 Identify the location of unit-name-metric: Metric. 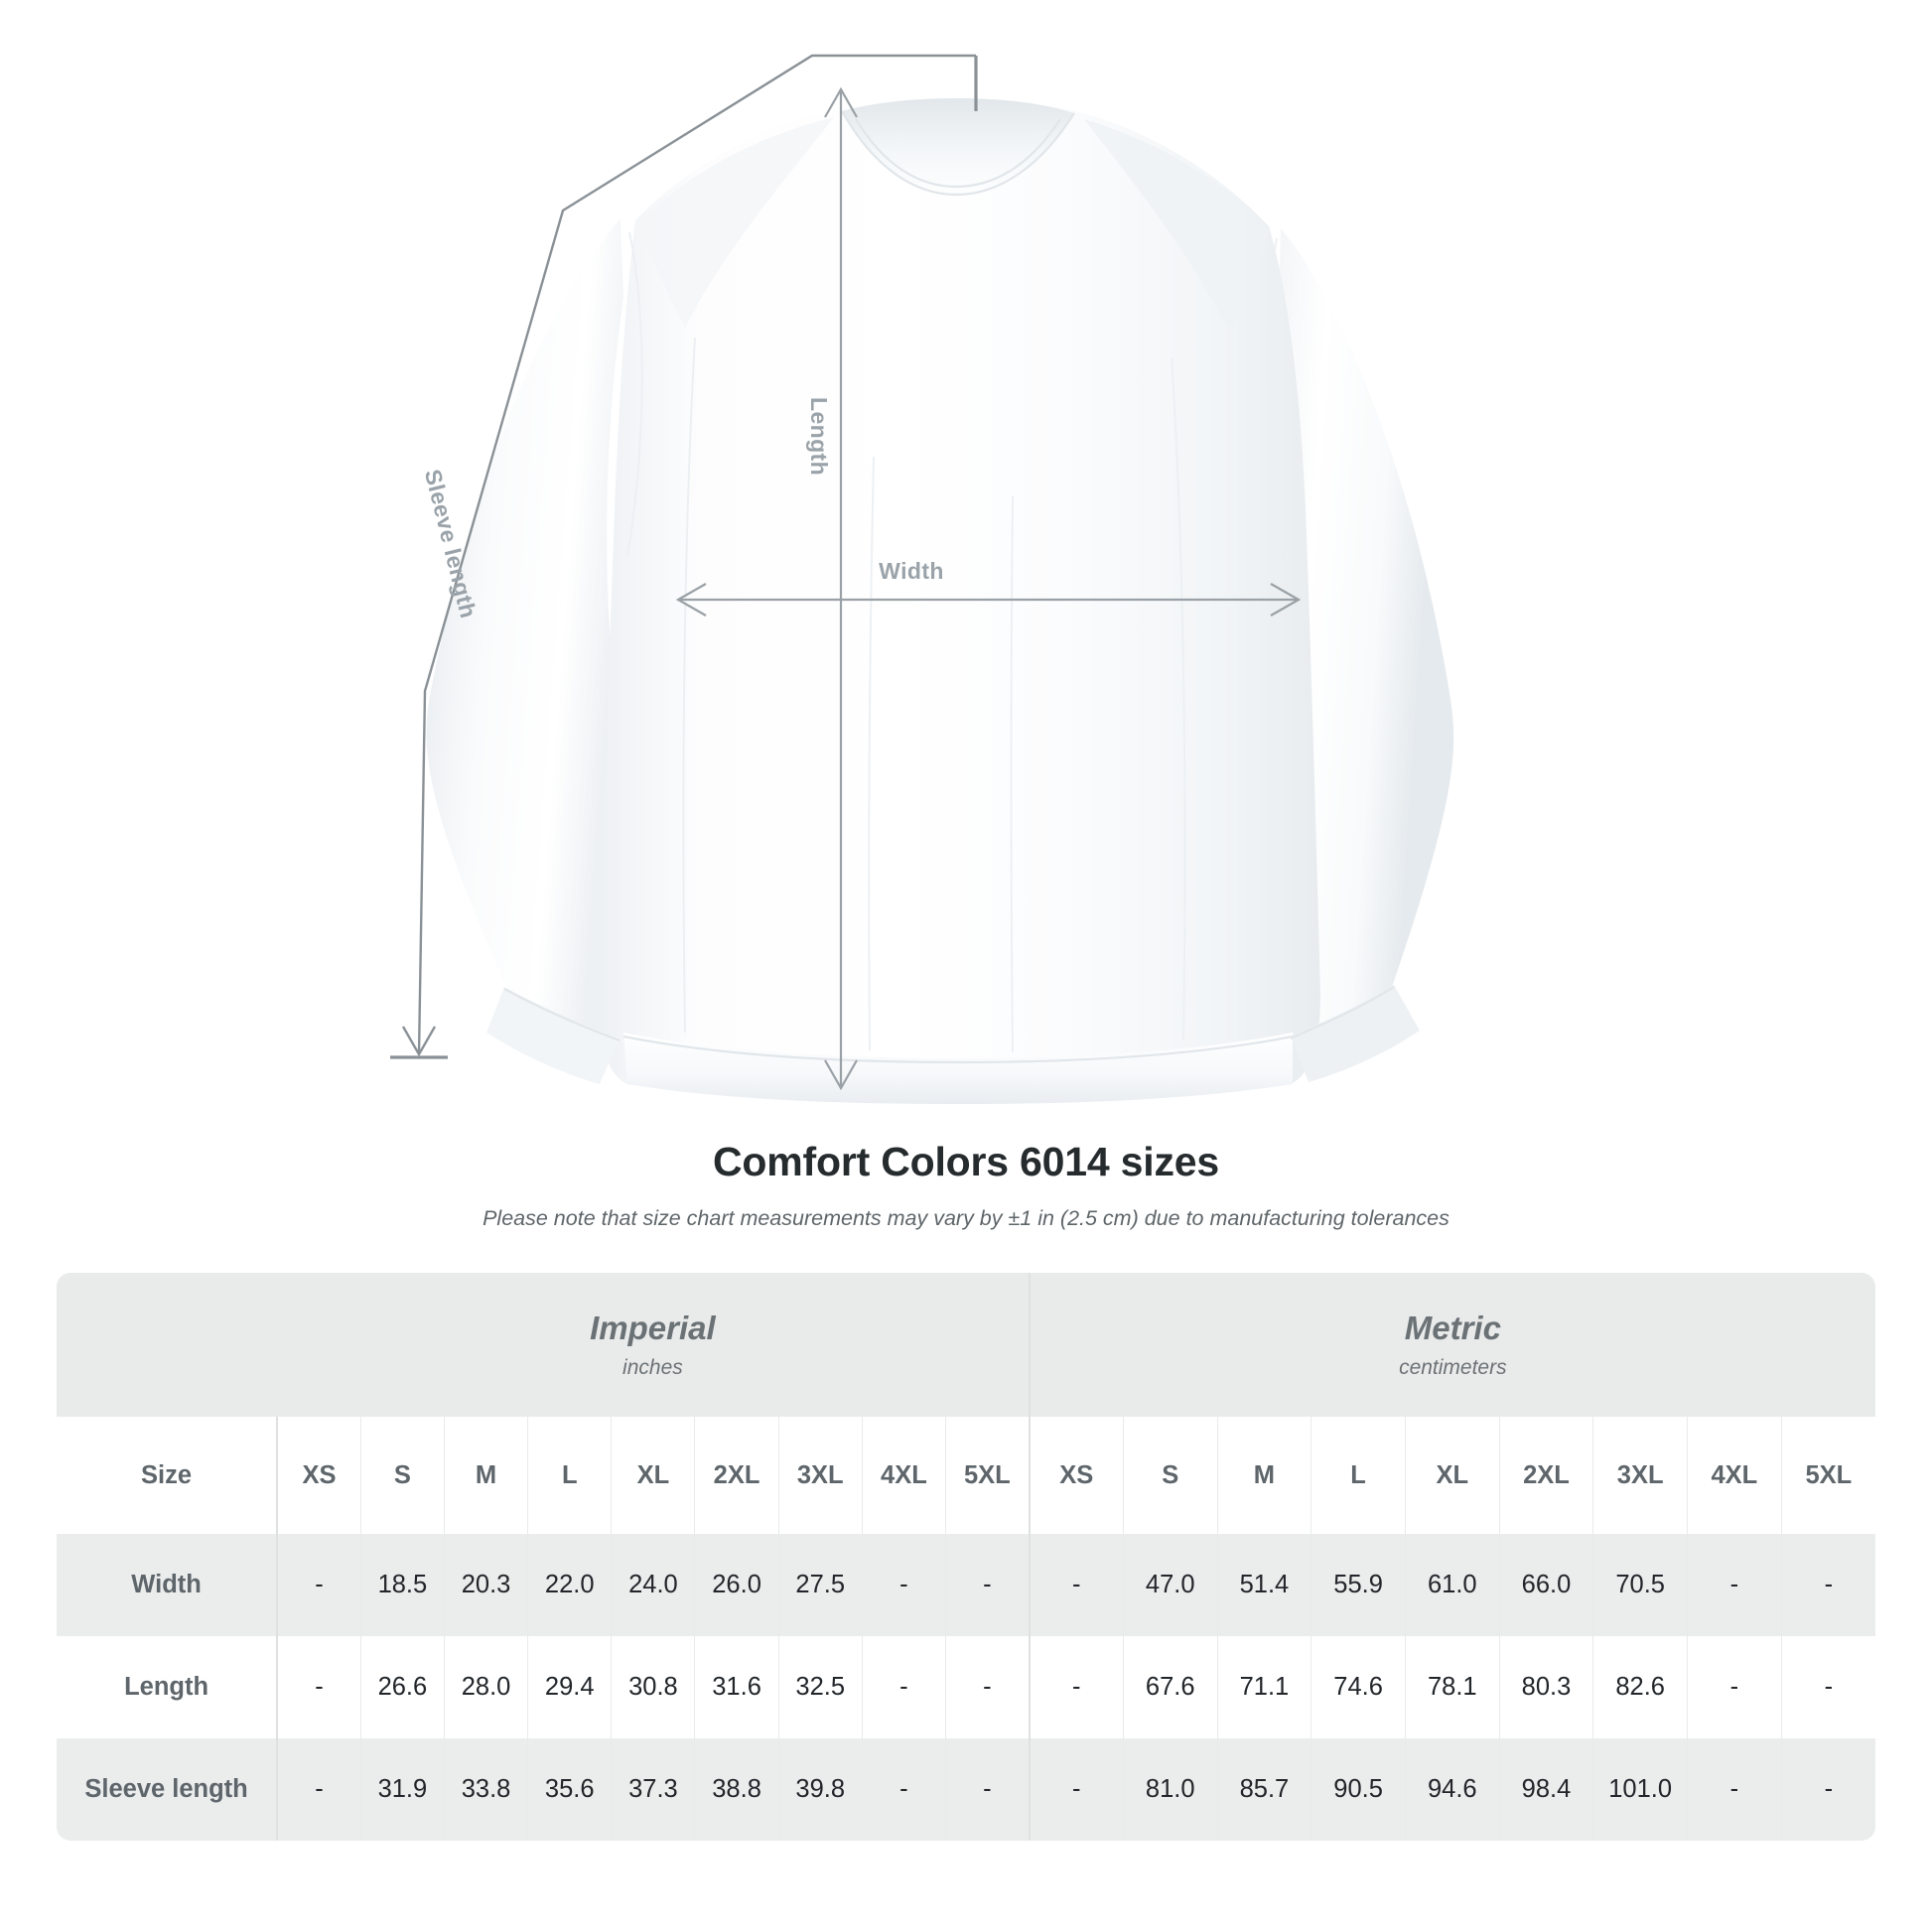
(1453, 1327).